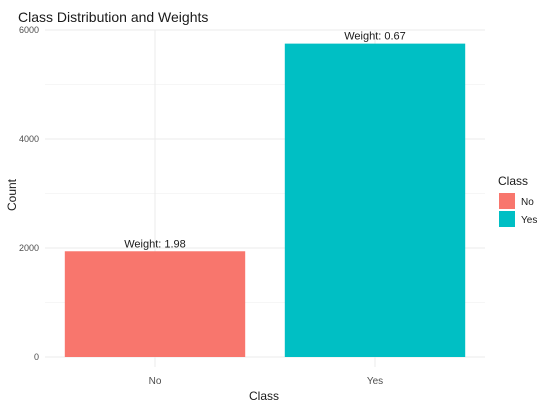 The image size is (550, 412). What do you see at coordinates (12, 194) in the screenshot?
I see `y-axis-label: Count` at bounding box center [12, 194].